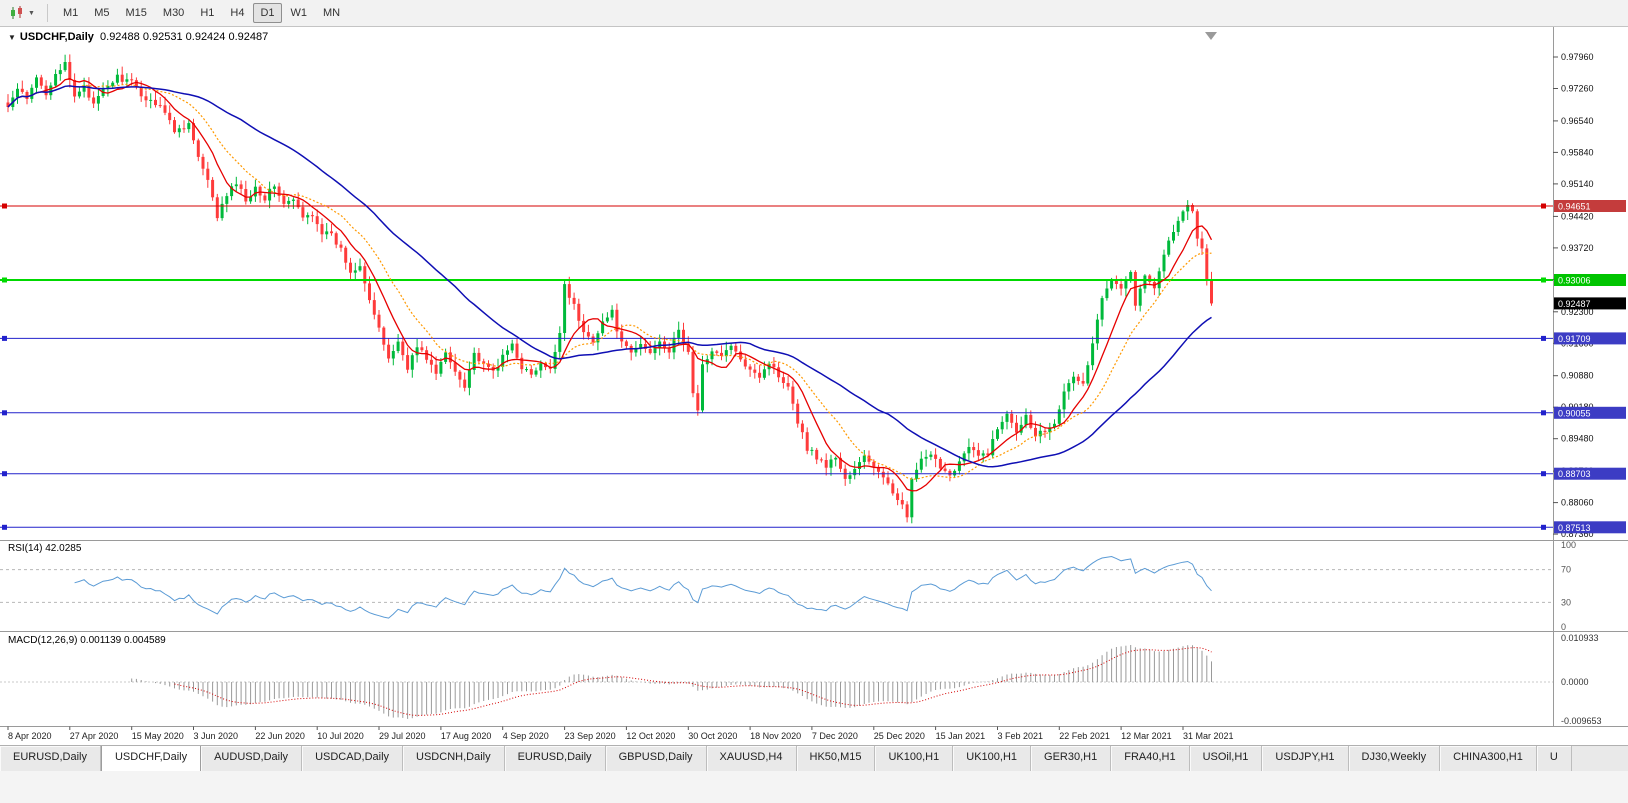  I want to click on date-axis-label: 29 Jul 2020, so click(402, 736).